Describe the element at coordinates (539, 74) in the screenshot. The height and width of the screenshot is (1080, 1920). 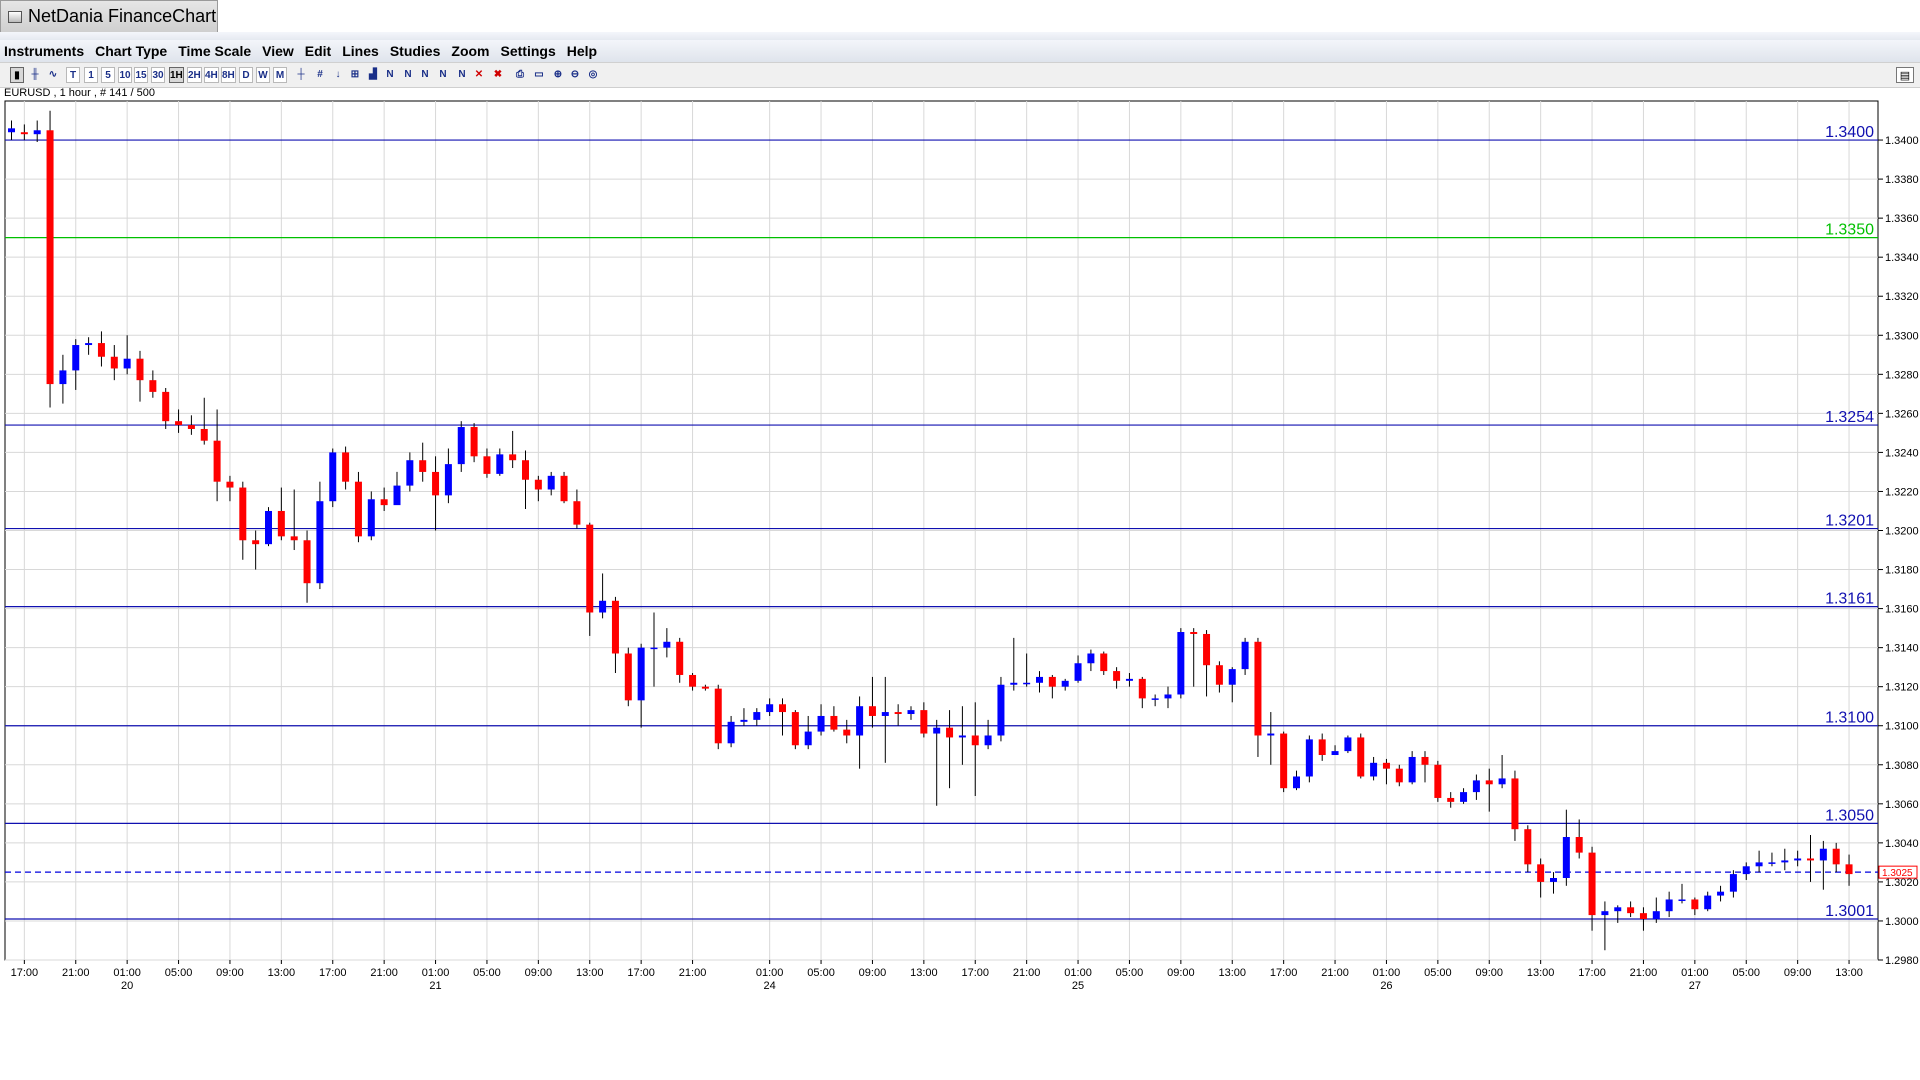
I see `print-preview-icon: ▭` at that location.